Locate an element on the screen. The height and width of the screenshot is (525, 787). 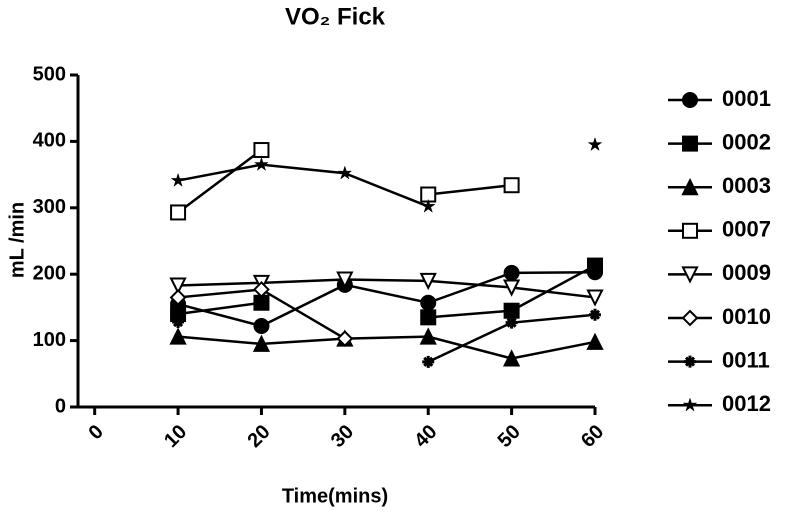
y-tick-label: 400 is located at coordinates (49, 141).